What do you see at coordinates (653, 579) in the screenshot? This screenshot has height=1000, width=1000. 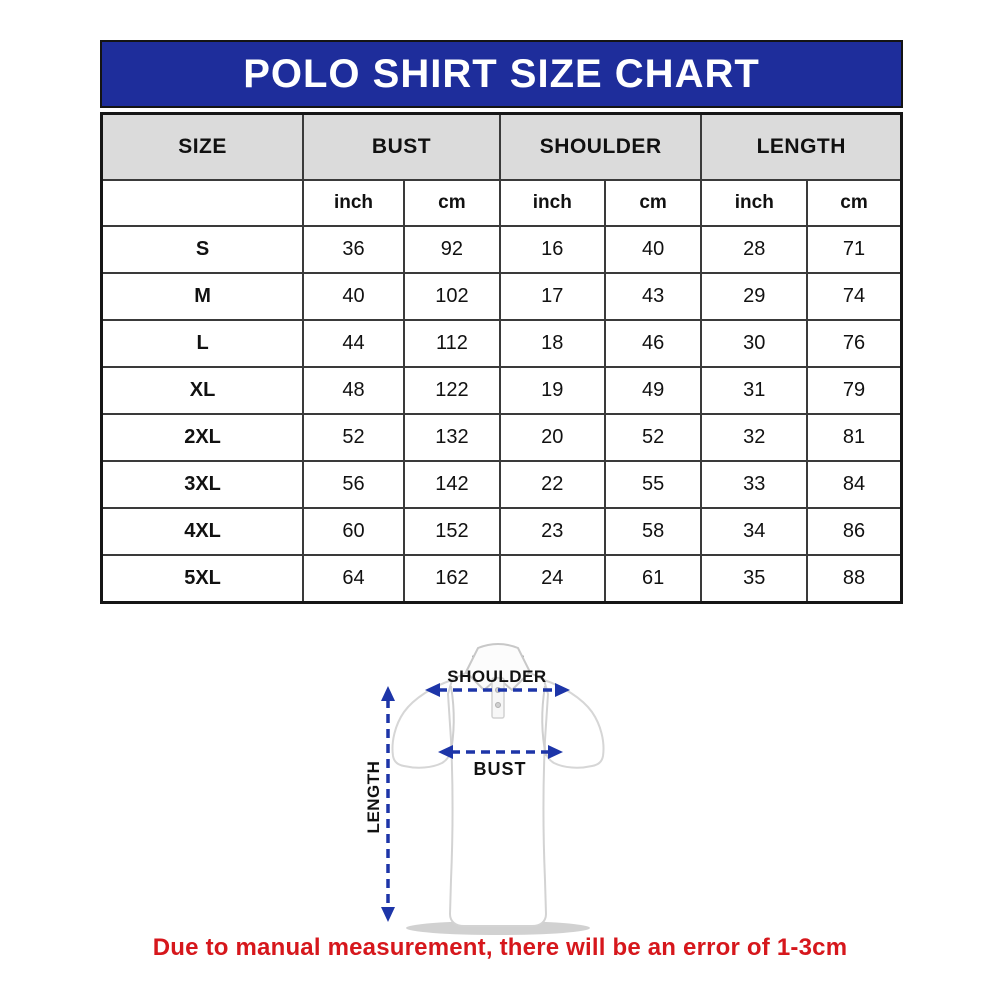 I see `value-cell: 61` at bounding box center [653, 579].